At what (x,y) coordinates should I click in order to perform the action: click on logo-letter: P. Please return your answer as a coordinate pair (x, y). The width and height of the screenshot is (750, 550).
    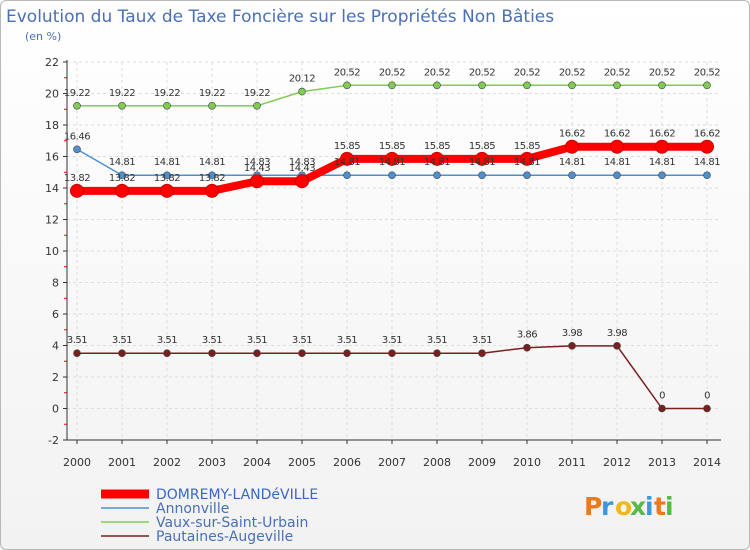
    Looking at the image, I should click on (593, 506).